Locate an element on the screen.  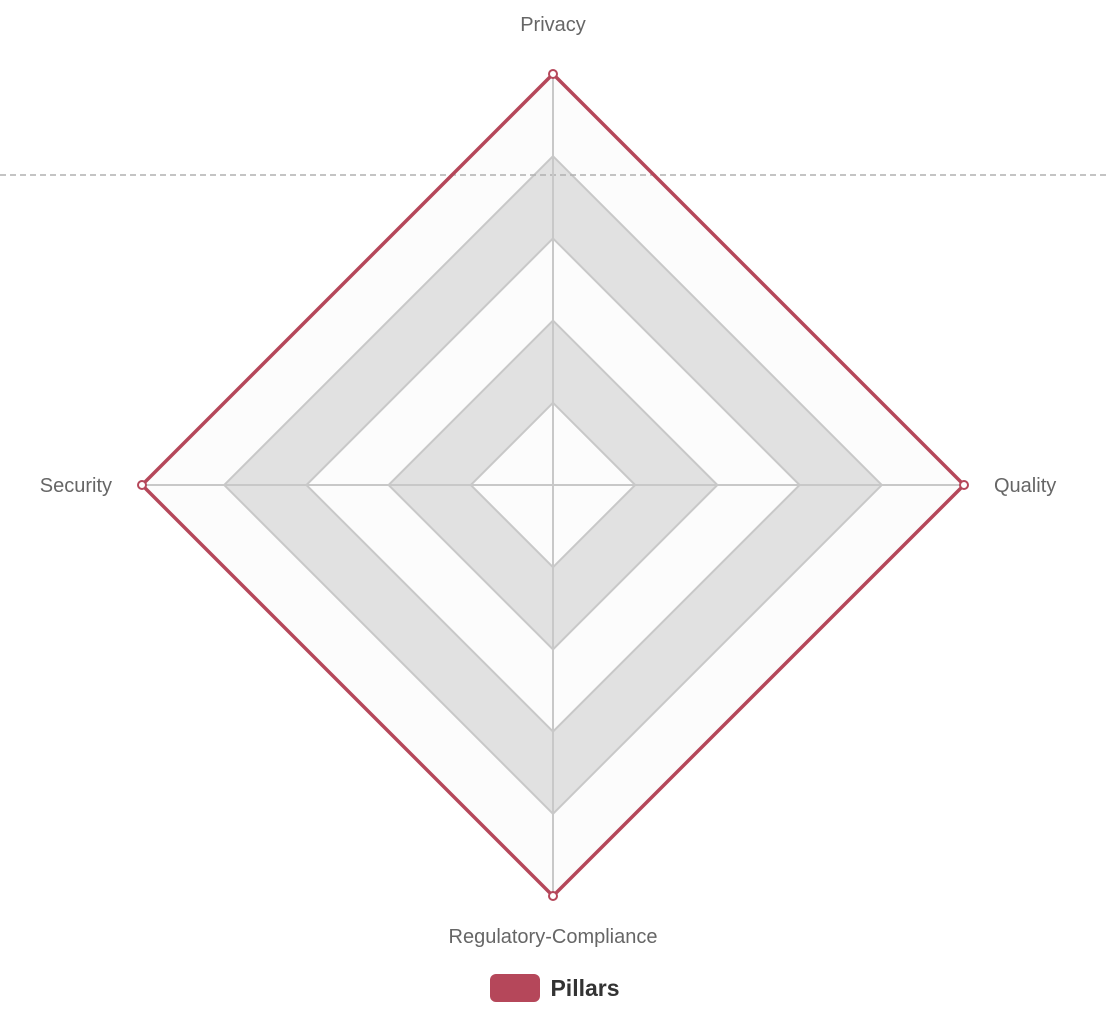
legend-item-pillars: Pillars is located at coordinates (555, 988).